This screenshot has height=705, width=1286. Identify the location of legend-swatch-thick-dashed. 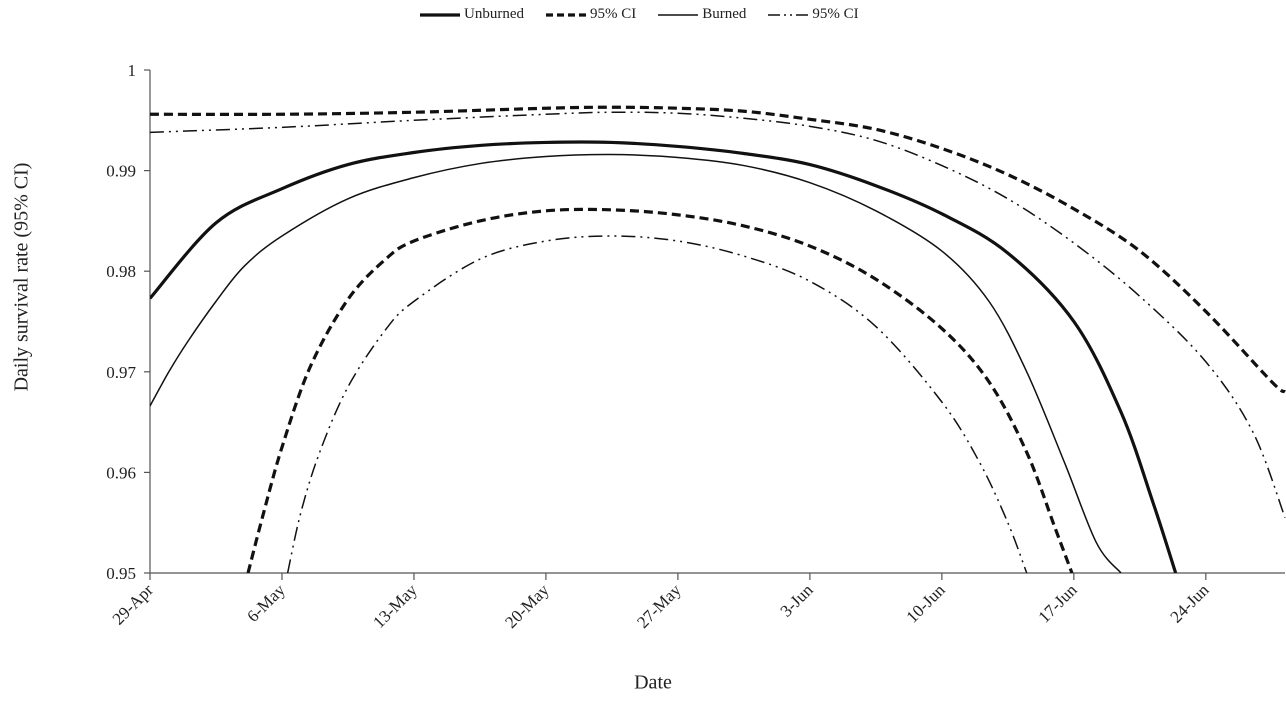
(566, 14).